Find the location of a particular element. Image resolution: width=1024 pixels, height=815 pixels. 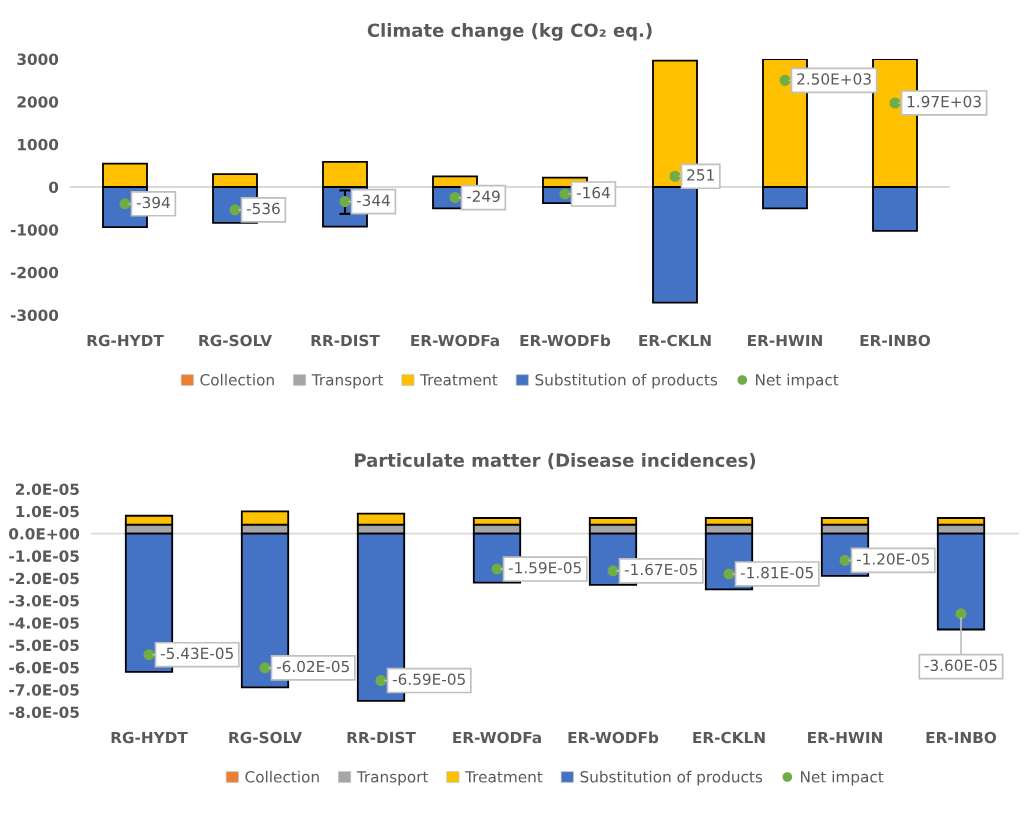

y-tick-label: 1.0E-05 is located at coordinates (47, 511).